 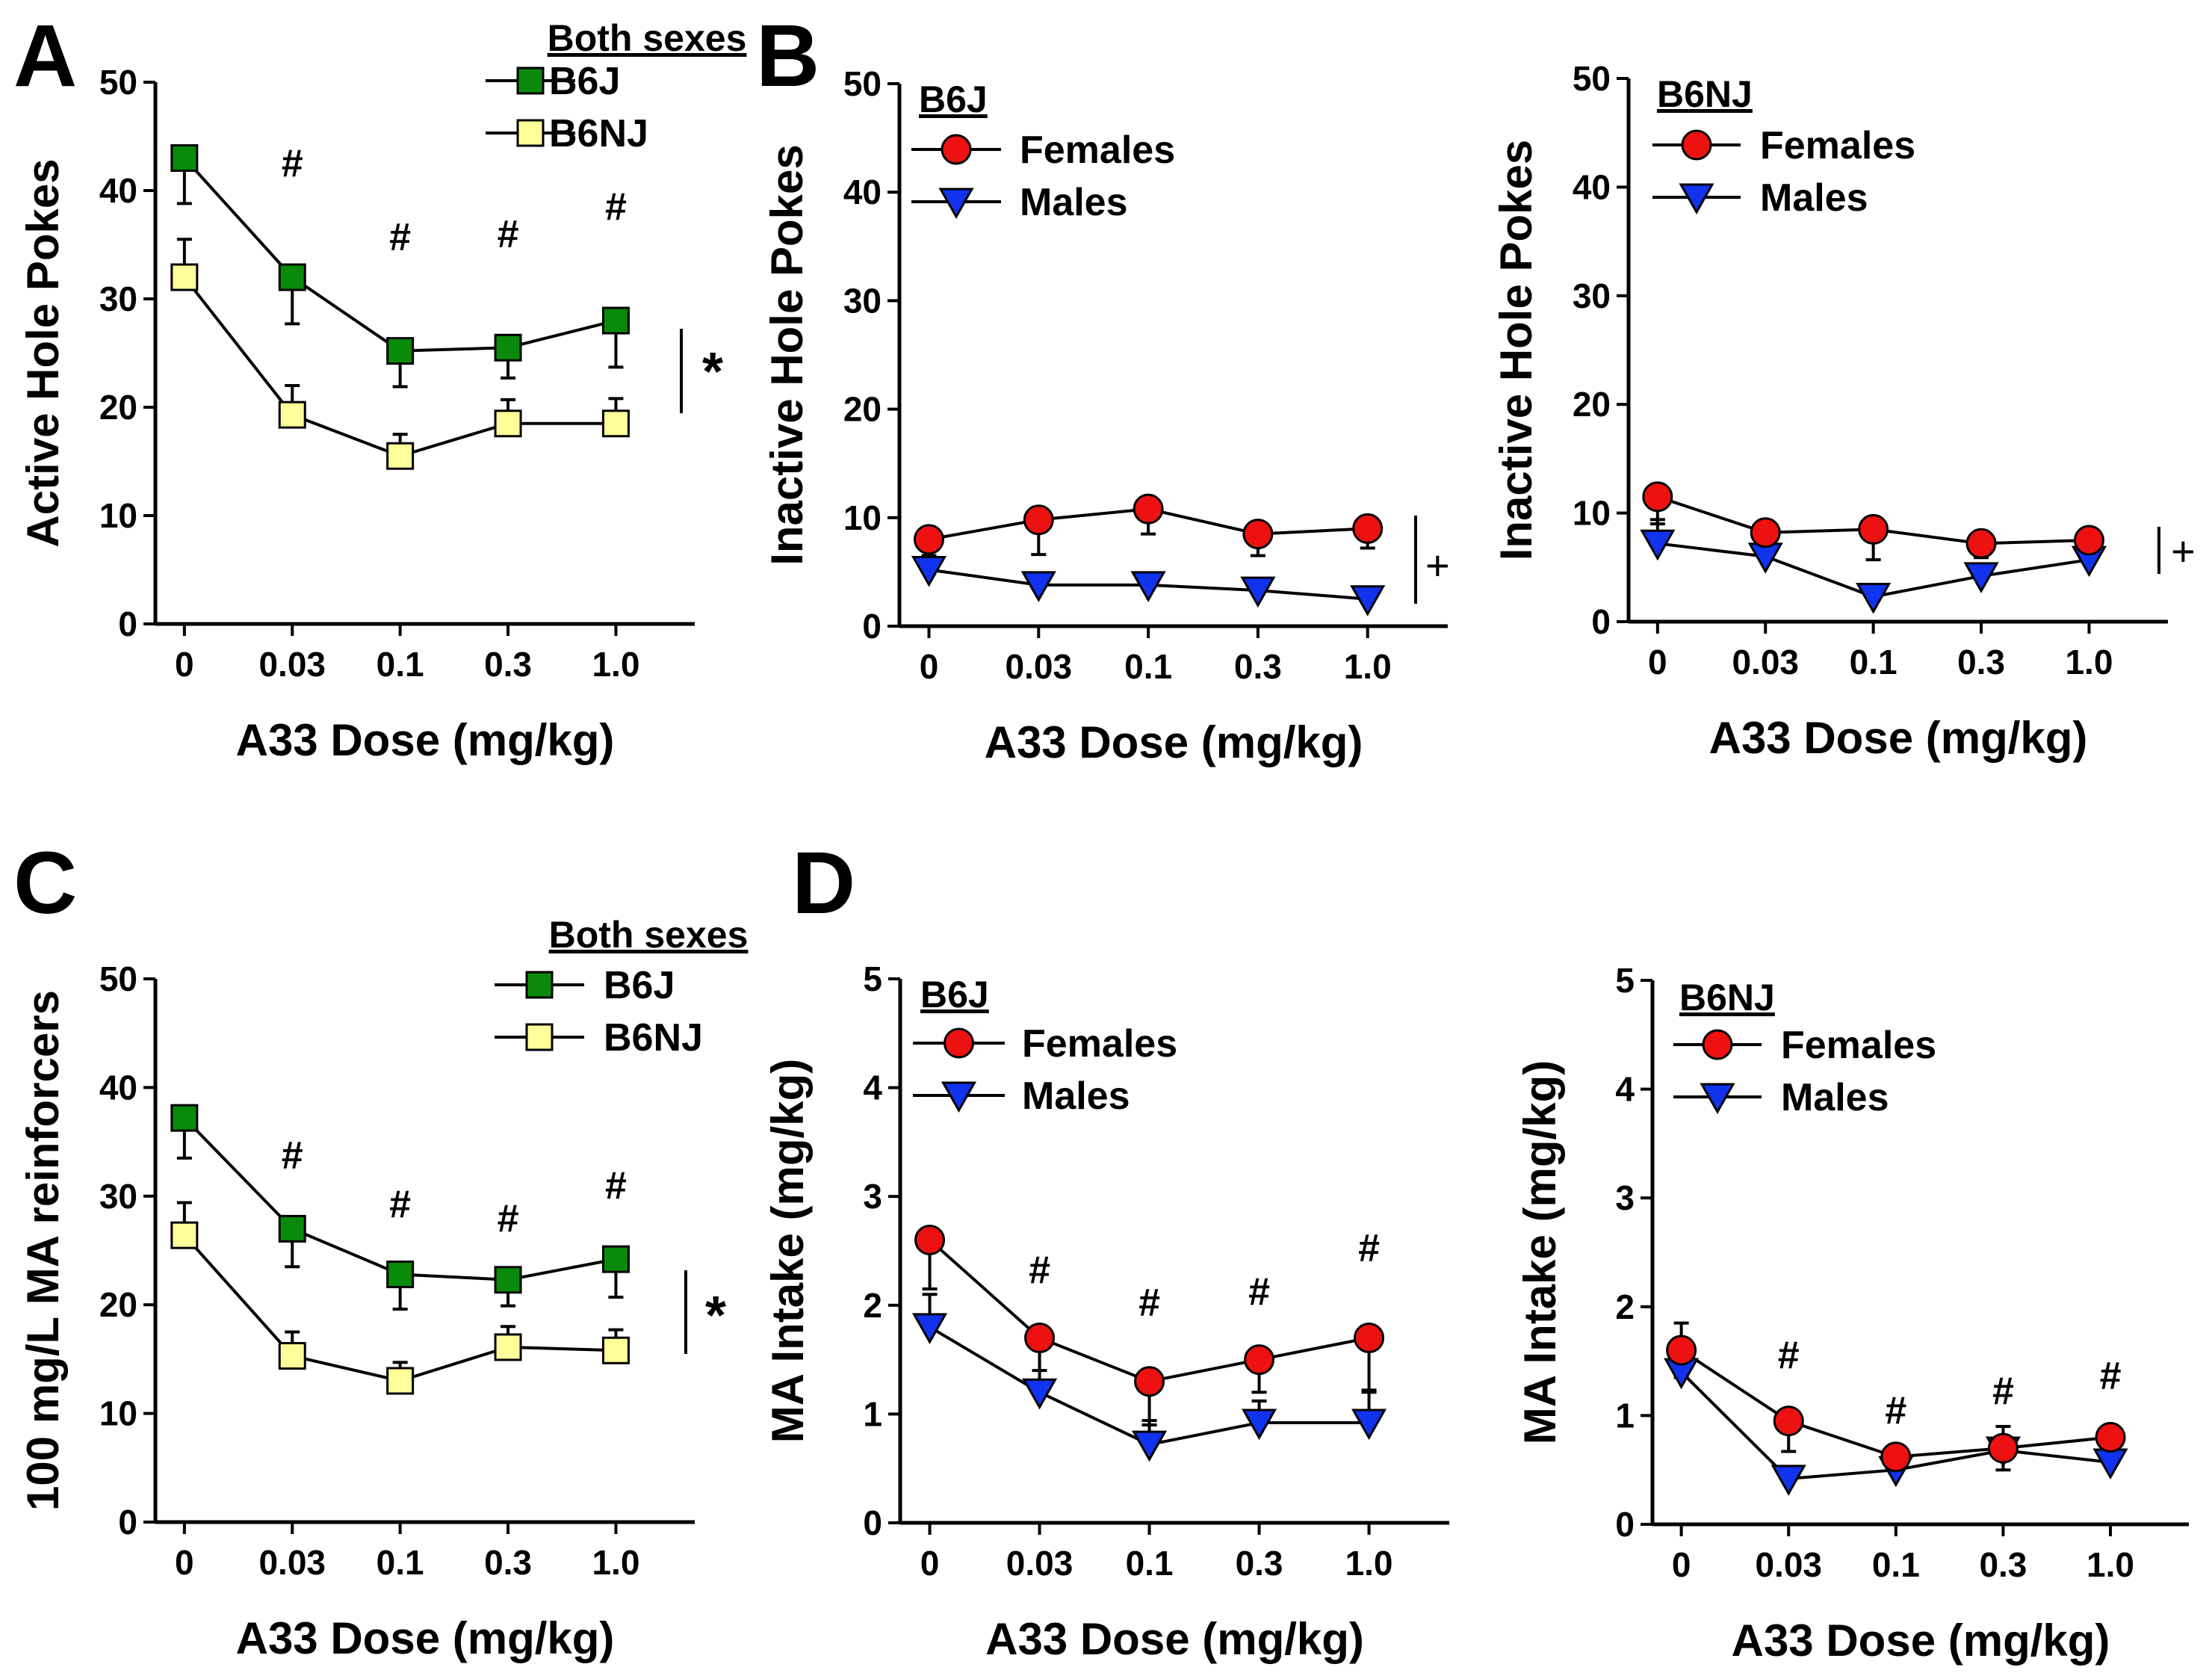 What do you see at coordinates (788, 56) in the screenshot?
I see `panel-letter: B` at bounding box center [788, 56].